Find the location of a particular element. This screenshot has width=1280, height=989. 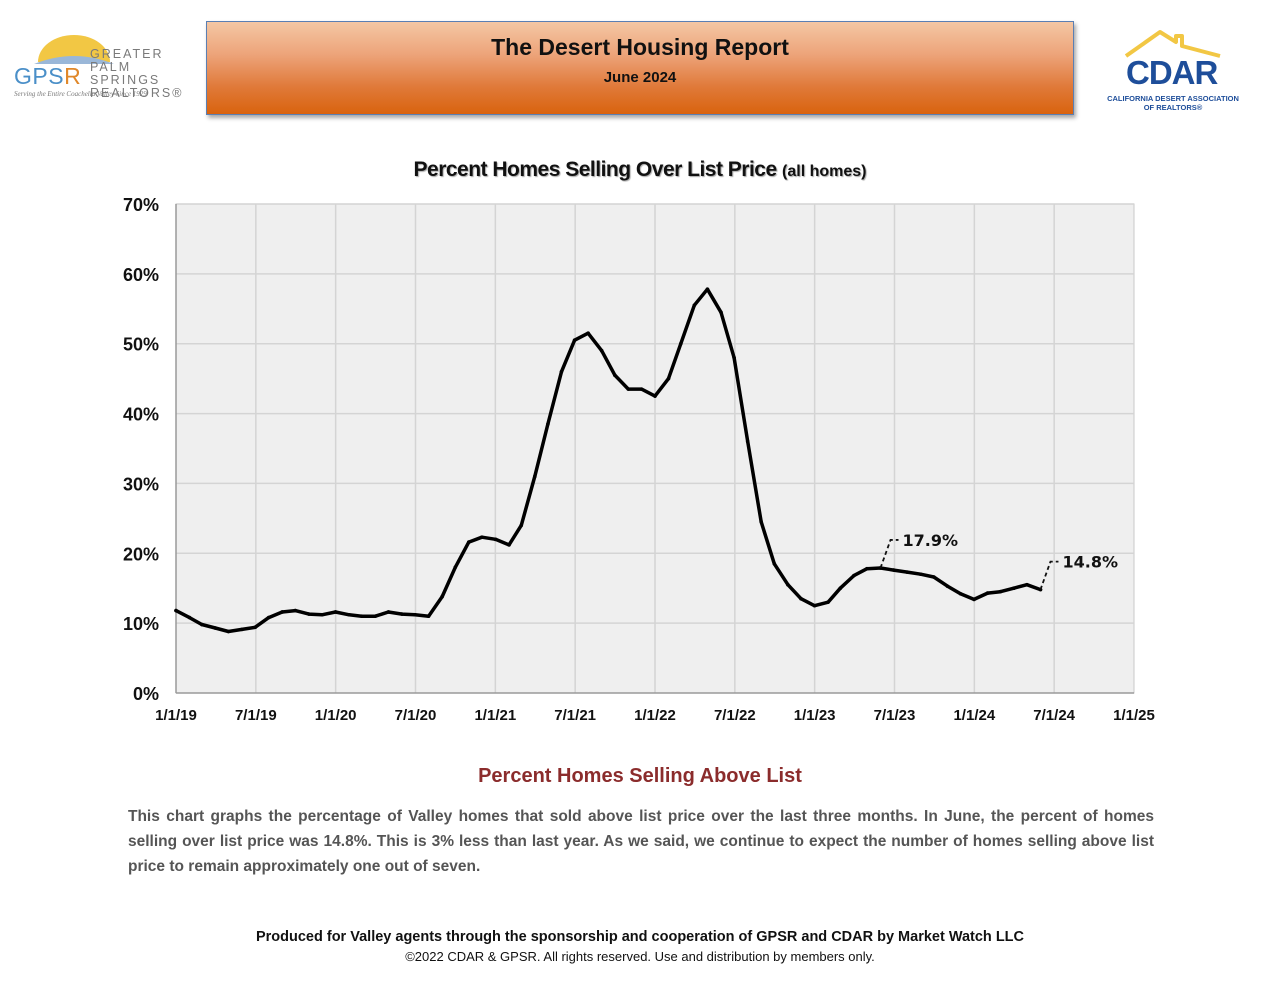

x-tick-label: 7/1/21 is located at coordinates (575, 715).